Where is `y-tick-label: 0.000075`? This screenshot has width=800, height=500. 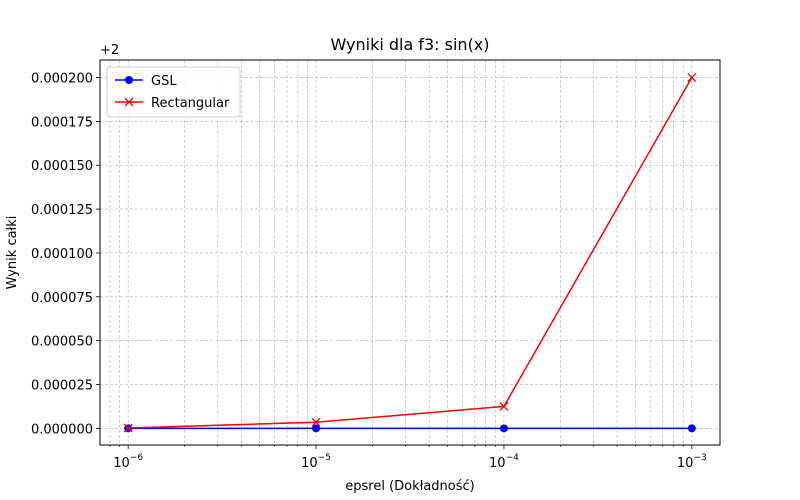 y-tick-label: 0.000075 is located at coordinates (62, 298).